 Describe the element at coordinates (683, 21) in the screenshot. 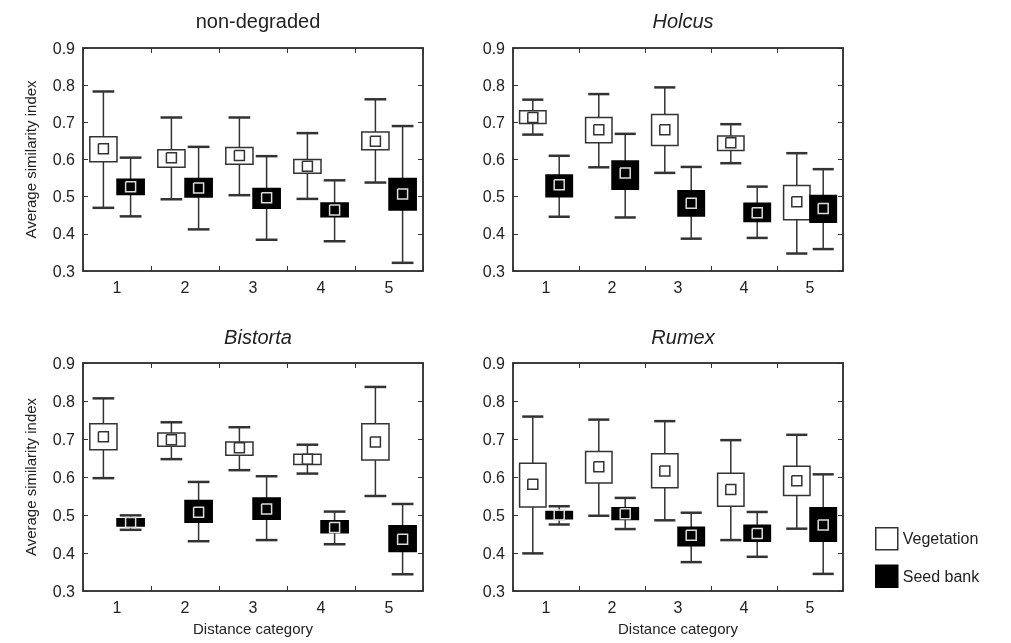

I see `chart-title: Holcus` at that location.